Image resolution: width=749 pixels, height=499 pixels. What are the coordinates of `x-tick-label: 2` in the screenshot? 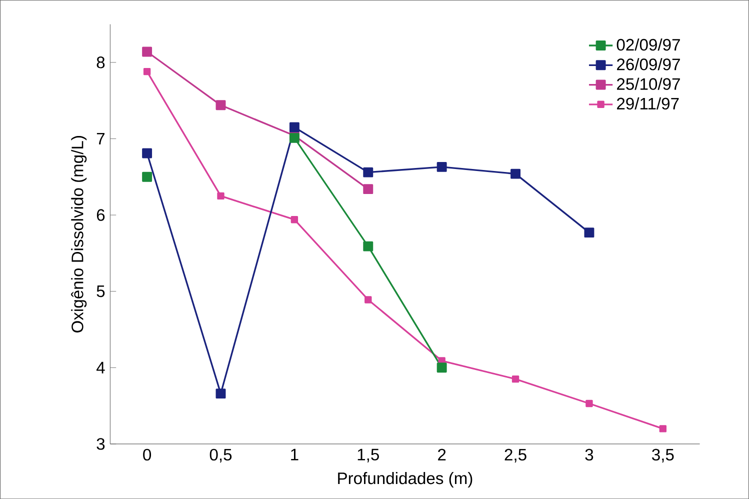 It's located at (442, 454).